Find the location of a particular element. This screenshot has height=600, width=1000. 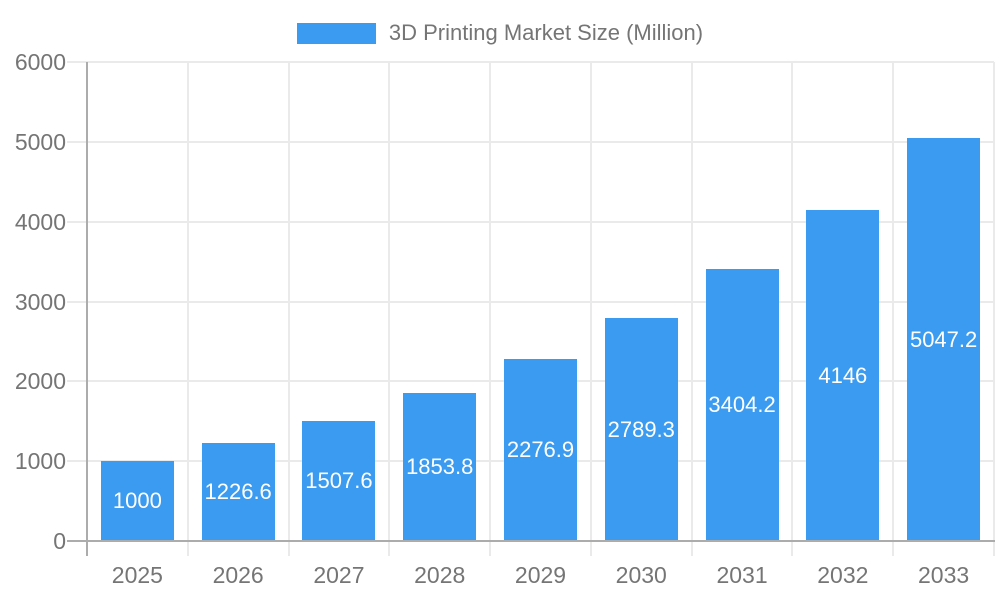

y-axis-line is located at coordinates (87, 309).